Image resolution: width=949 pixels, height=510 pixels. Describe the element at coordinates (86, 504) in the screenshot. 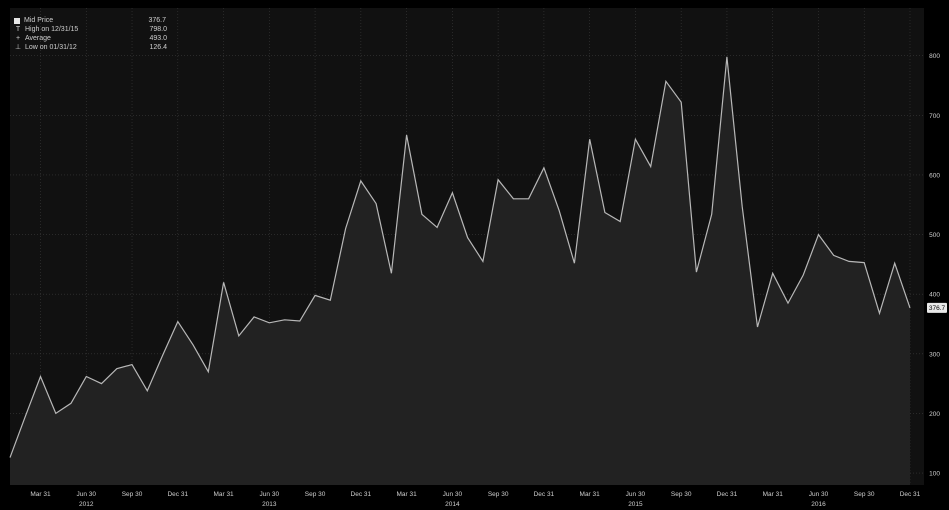

I see `x-year-label: 2012` at that location.